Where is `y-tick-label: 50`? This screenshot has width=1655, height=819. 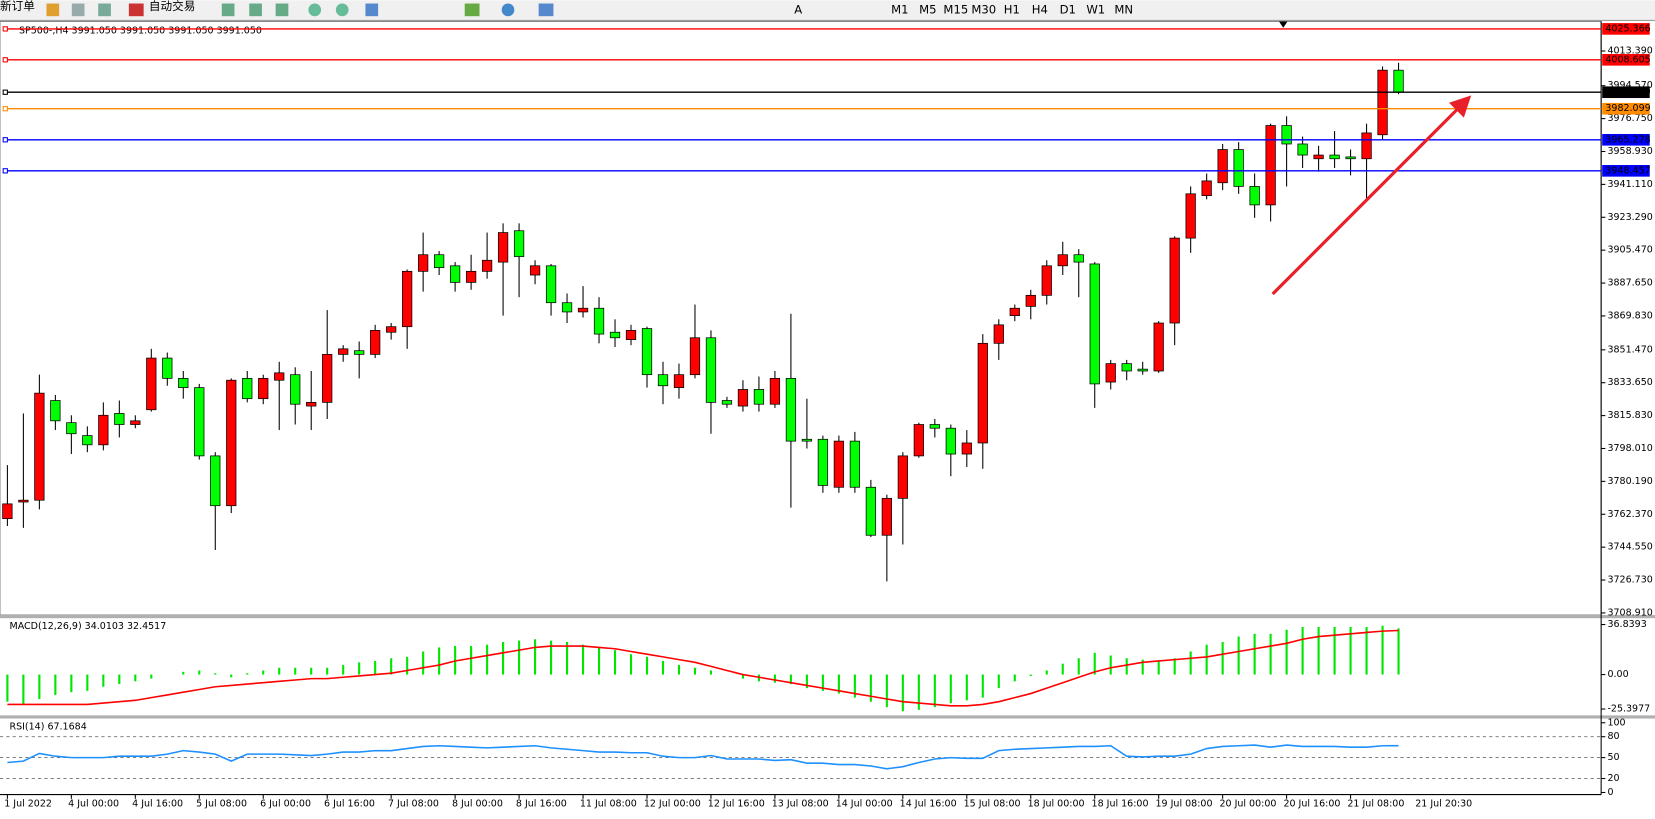 y-tick-label: 50 is located at coordinates (1613, 757).